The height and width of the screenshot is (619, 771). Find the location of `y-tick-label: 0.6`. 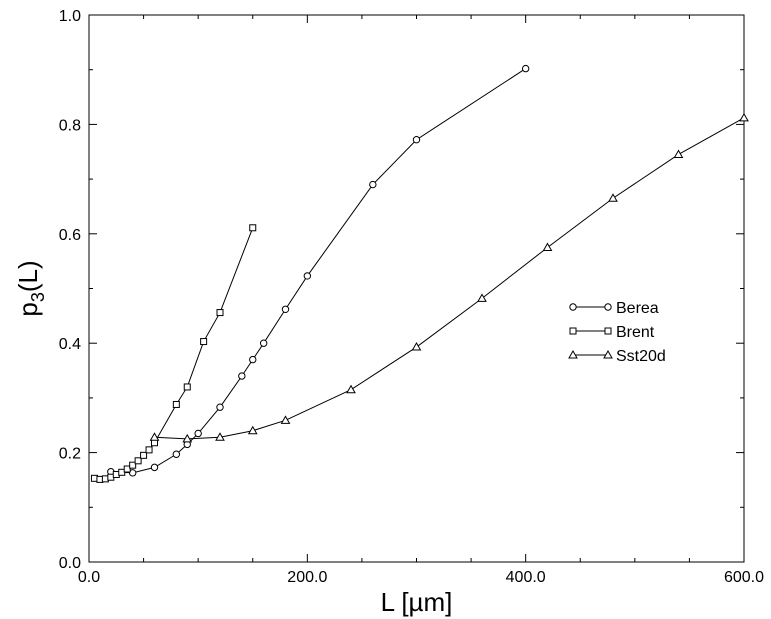

y-tick-label: 0.6 is located at coordinates (70, 235).